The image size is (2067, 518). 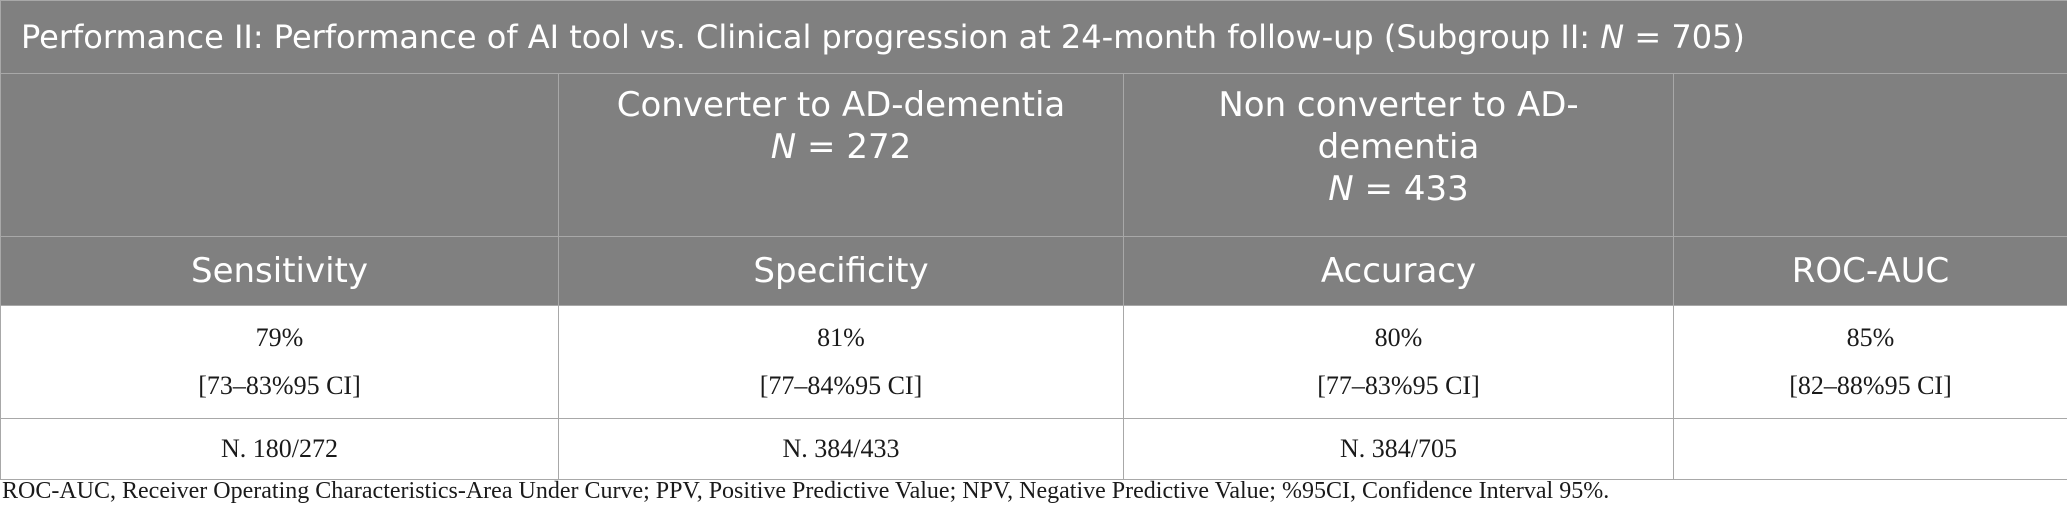 I want to click on specificity-ci: [77–84%95 CI], so click(x=841, y=385).